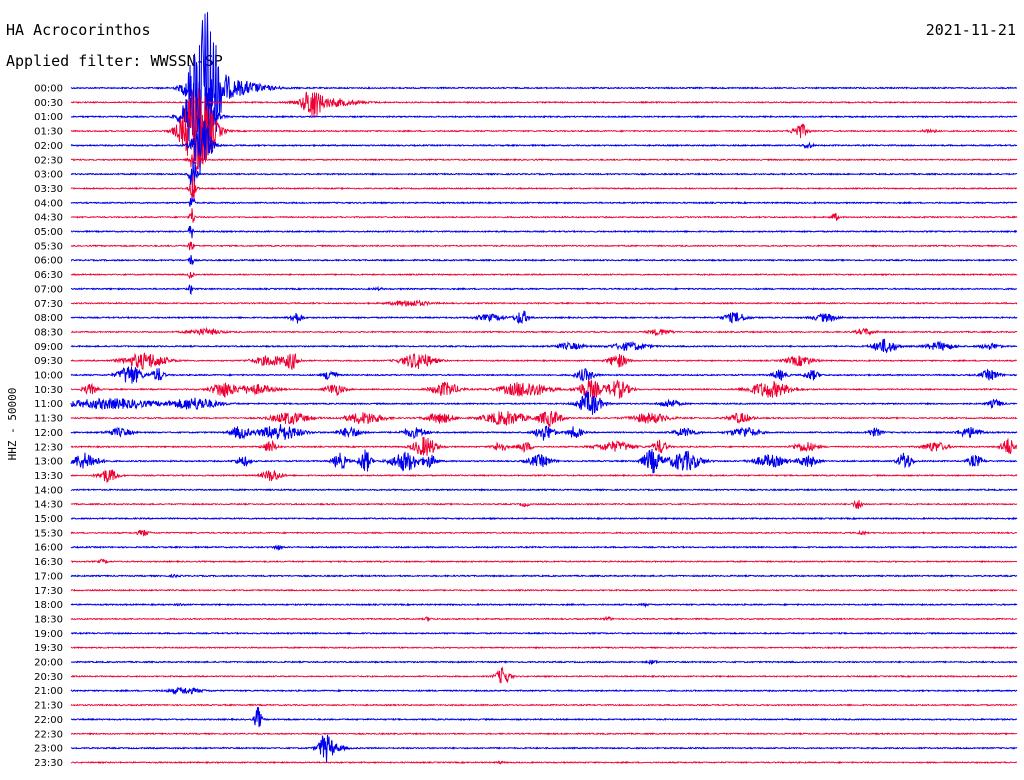 This screenshot has height=780, width=1024. What do you see at coordinates (48, 218) in the screenshot?
I see `tick-label: 04:30` at bounding box center [48, 218].